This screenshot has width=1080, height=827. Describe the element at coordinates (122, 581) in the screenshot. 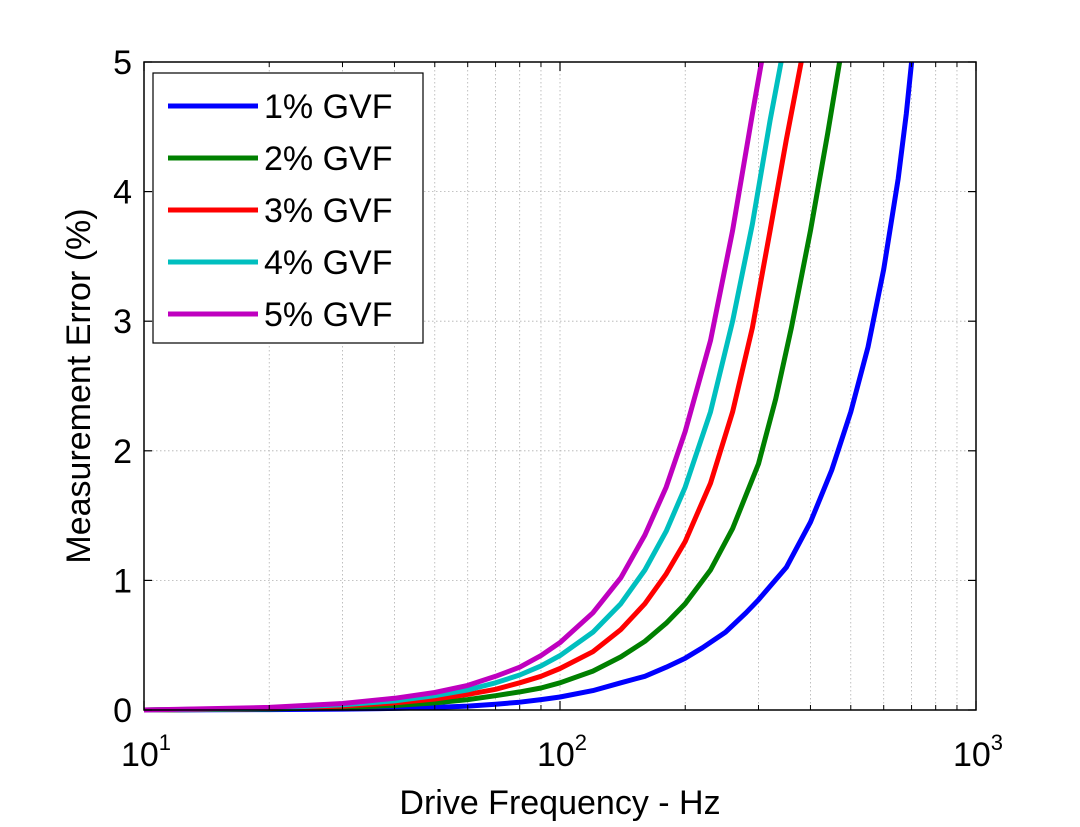

I see `y-tick-label: 1` at that location.